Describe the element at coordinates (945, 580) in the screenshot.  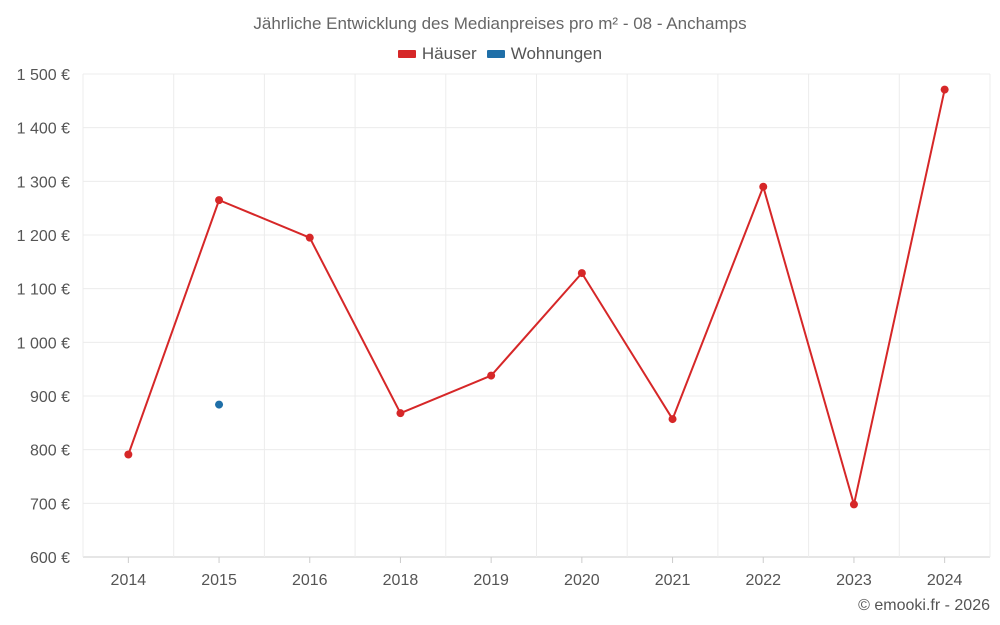
I see `x-tick-label: 2024` at that location.